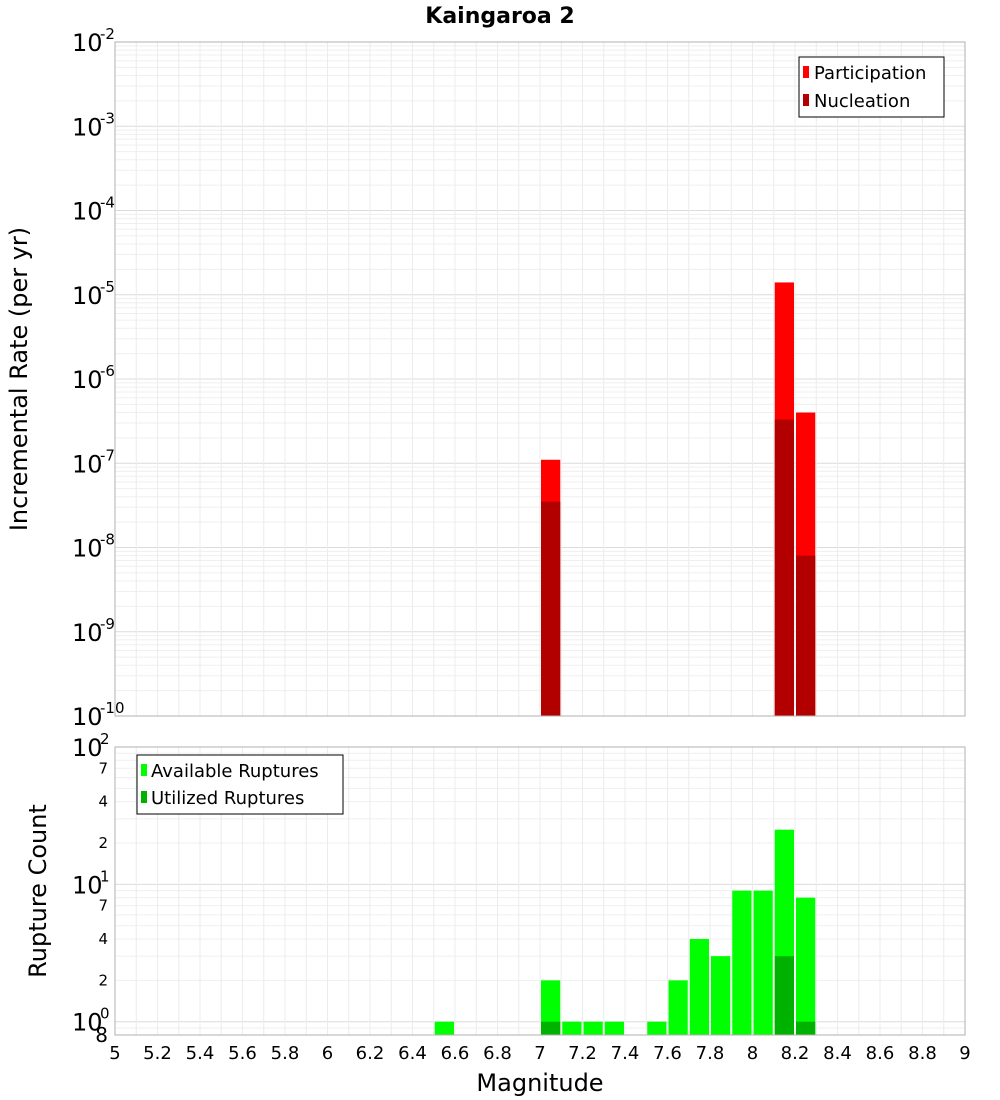  What do you see at coordinates (98, 715) in the screenshot?
I see `y-tick-label: 10⁻¹⁰` at bounding box center [98, 715].